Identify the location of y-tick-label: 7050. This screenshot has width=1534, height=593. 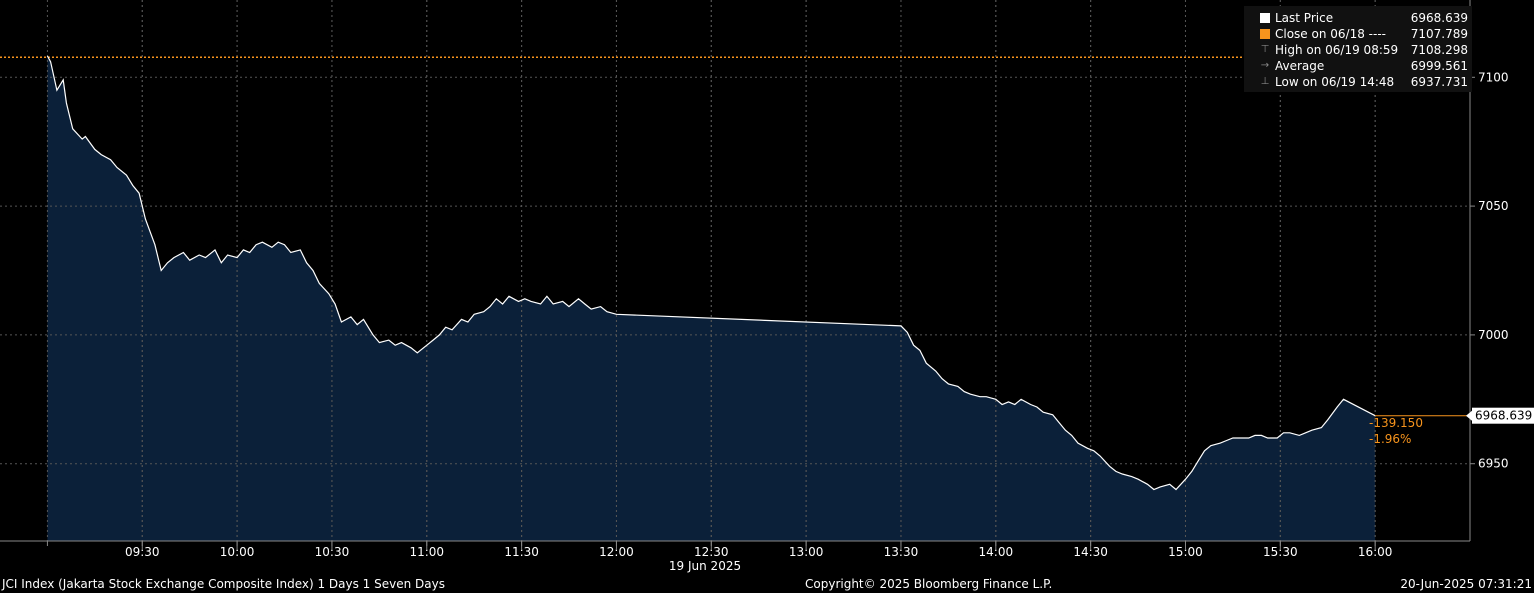
(1493, 206).